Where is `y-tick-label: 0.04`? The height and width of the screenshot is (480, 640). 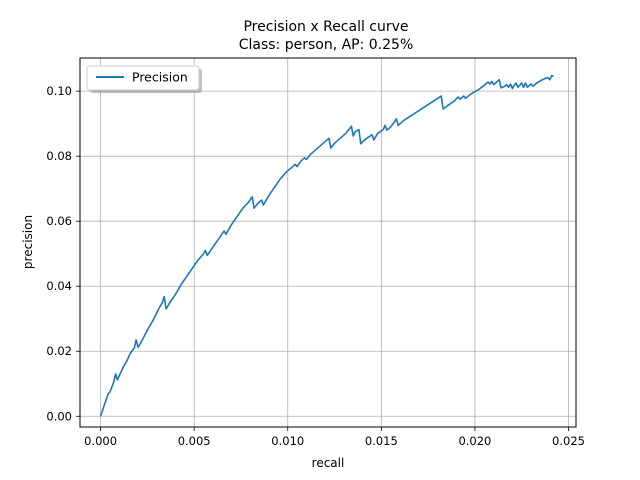 y-tick-label: 0.04 is located at coordinates (59, 286).